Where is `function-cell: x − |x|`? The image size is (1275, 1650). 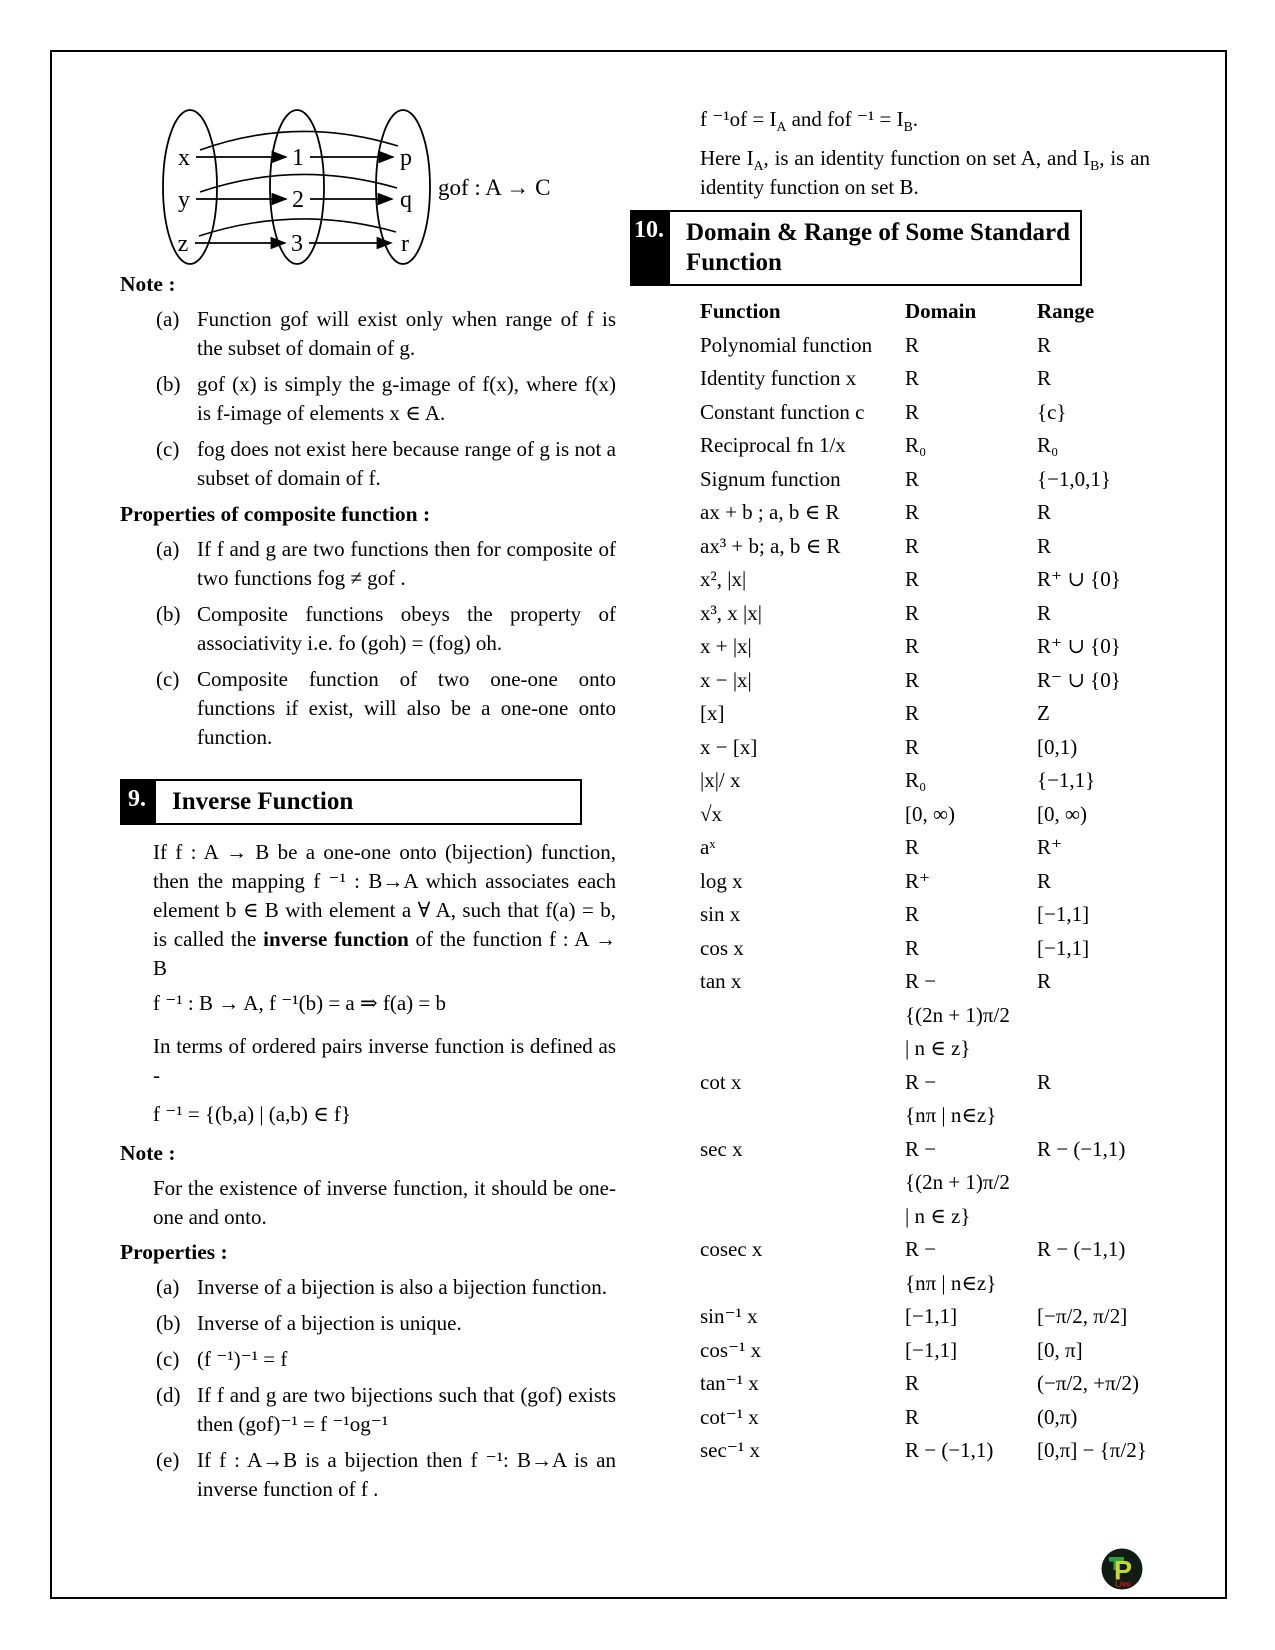 function-cell: x − |x| is located at coordinates (726, 679).